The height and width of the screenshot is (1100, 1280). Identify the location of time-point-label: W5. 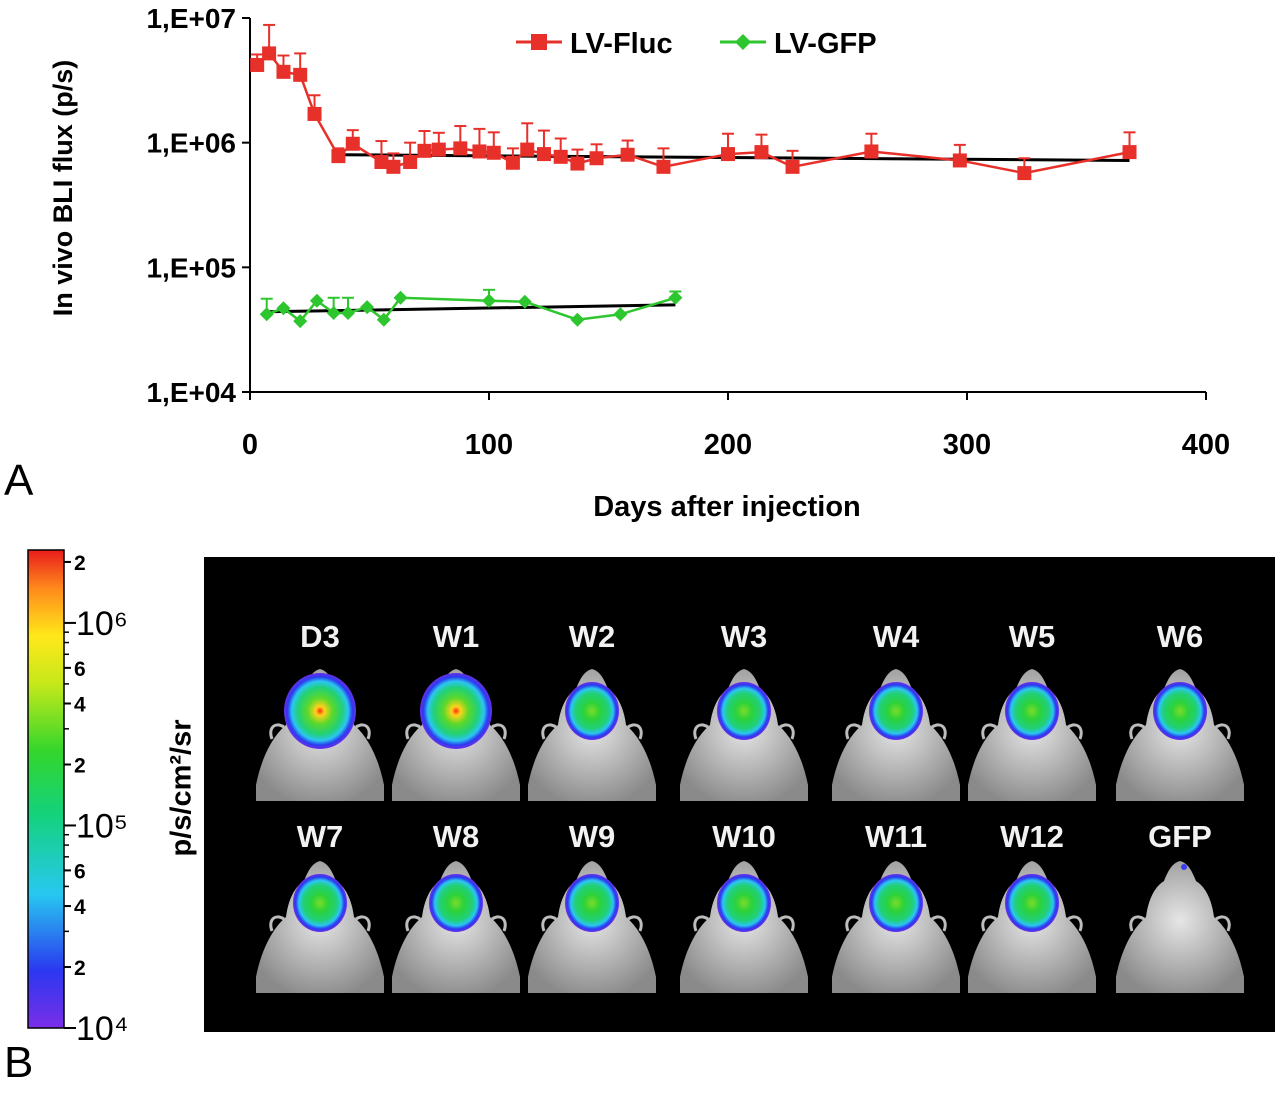
(1032, 636).